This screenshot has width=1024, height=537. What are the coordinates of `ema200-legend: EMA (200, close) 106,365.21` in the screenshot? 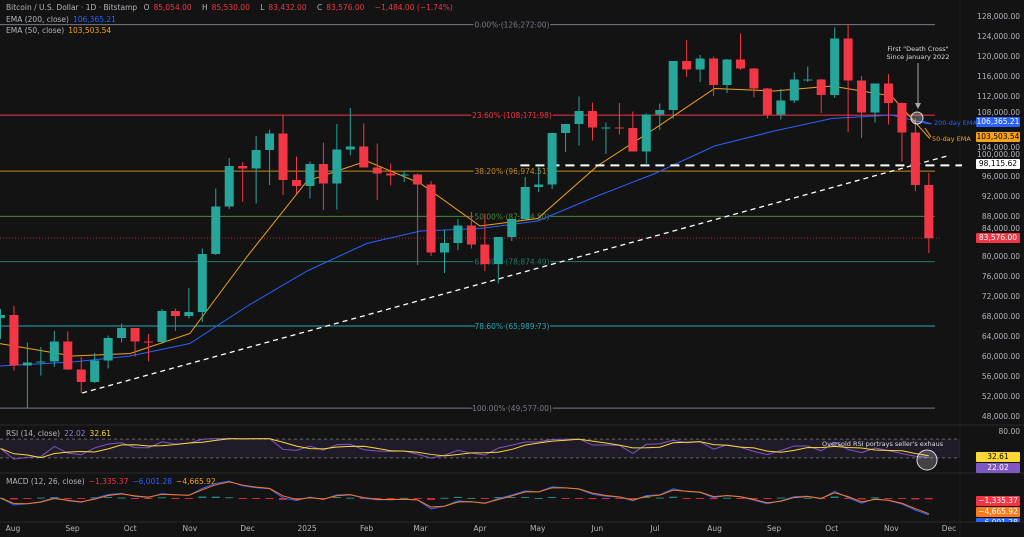 It's located at (63, 19).